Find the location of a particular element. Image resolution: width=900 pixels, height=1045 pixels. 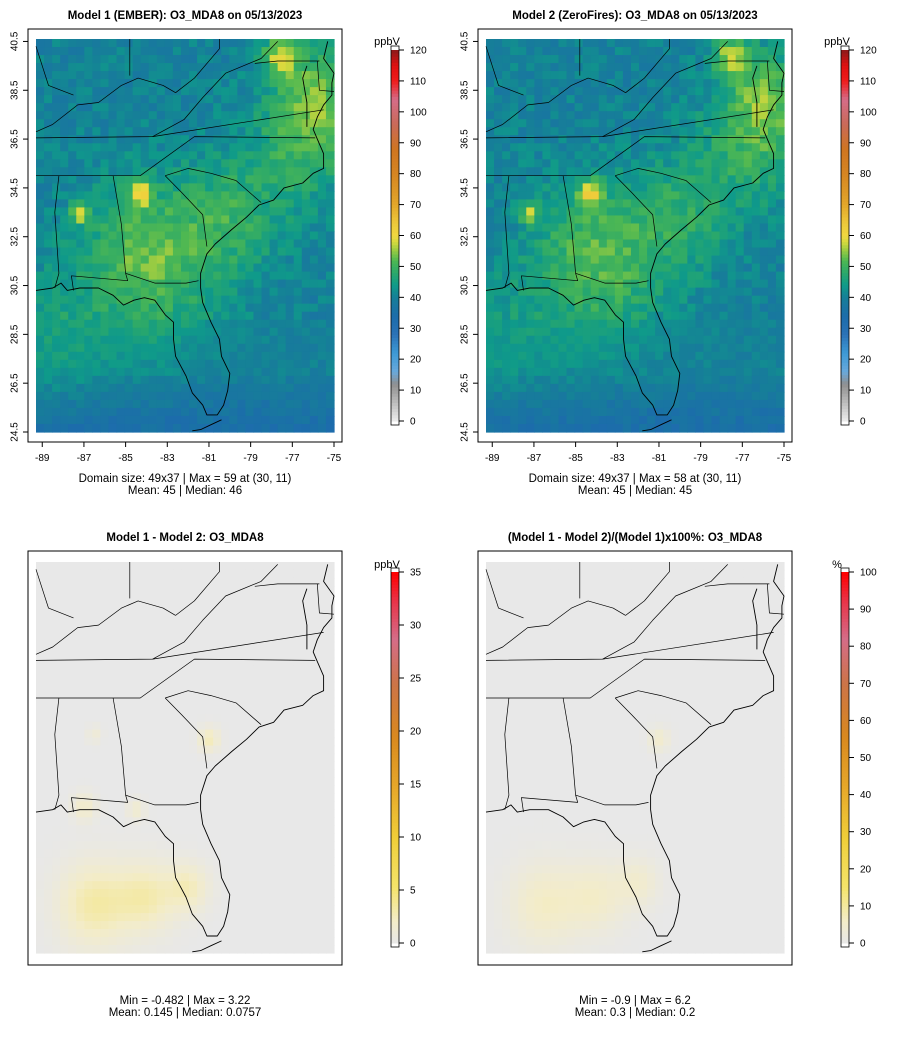

colorbar-tick-label: 90 is located at coordinates (416, 143).